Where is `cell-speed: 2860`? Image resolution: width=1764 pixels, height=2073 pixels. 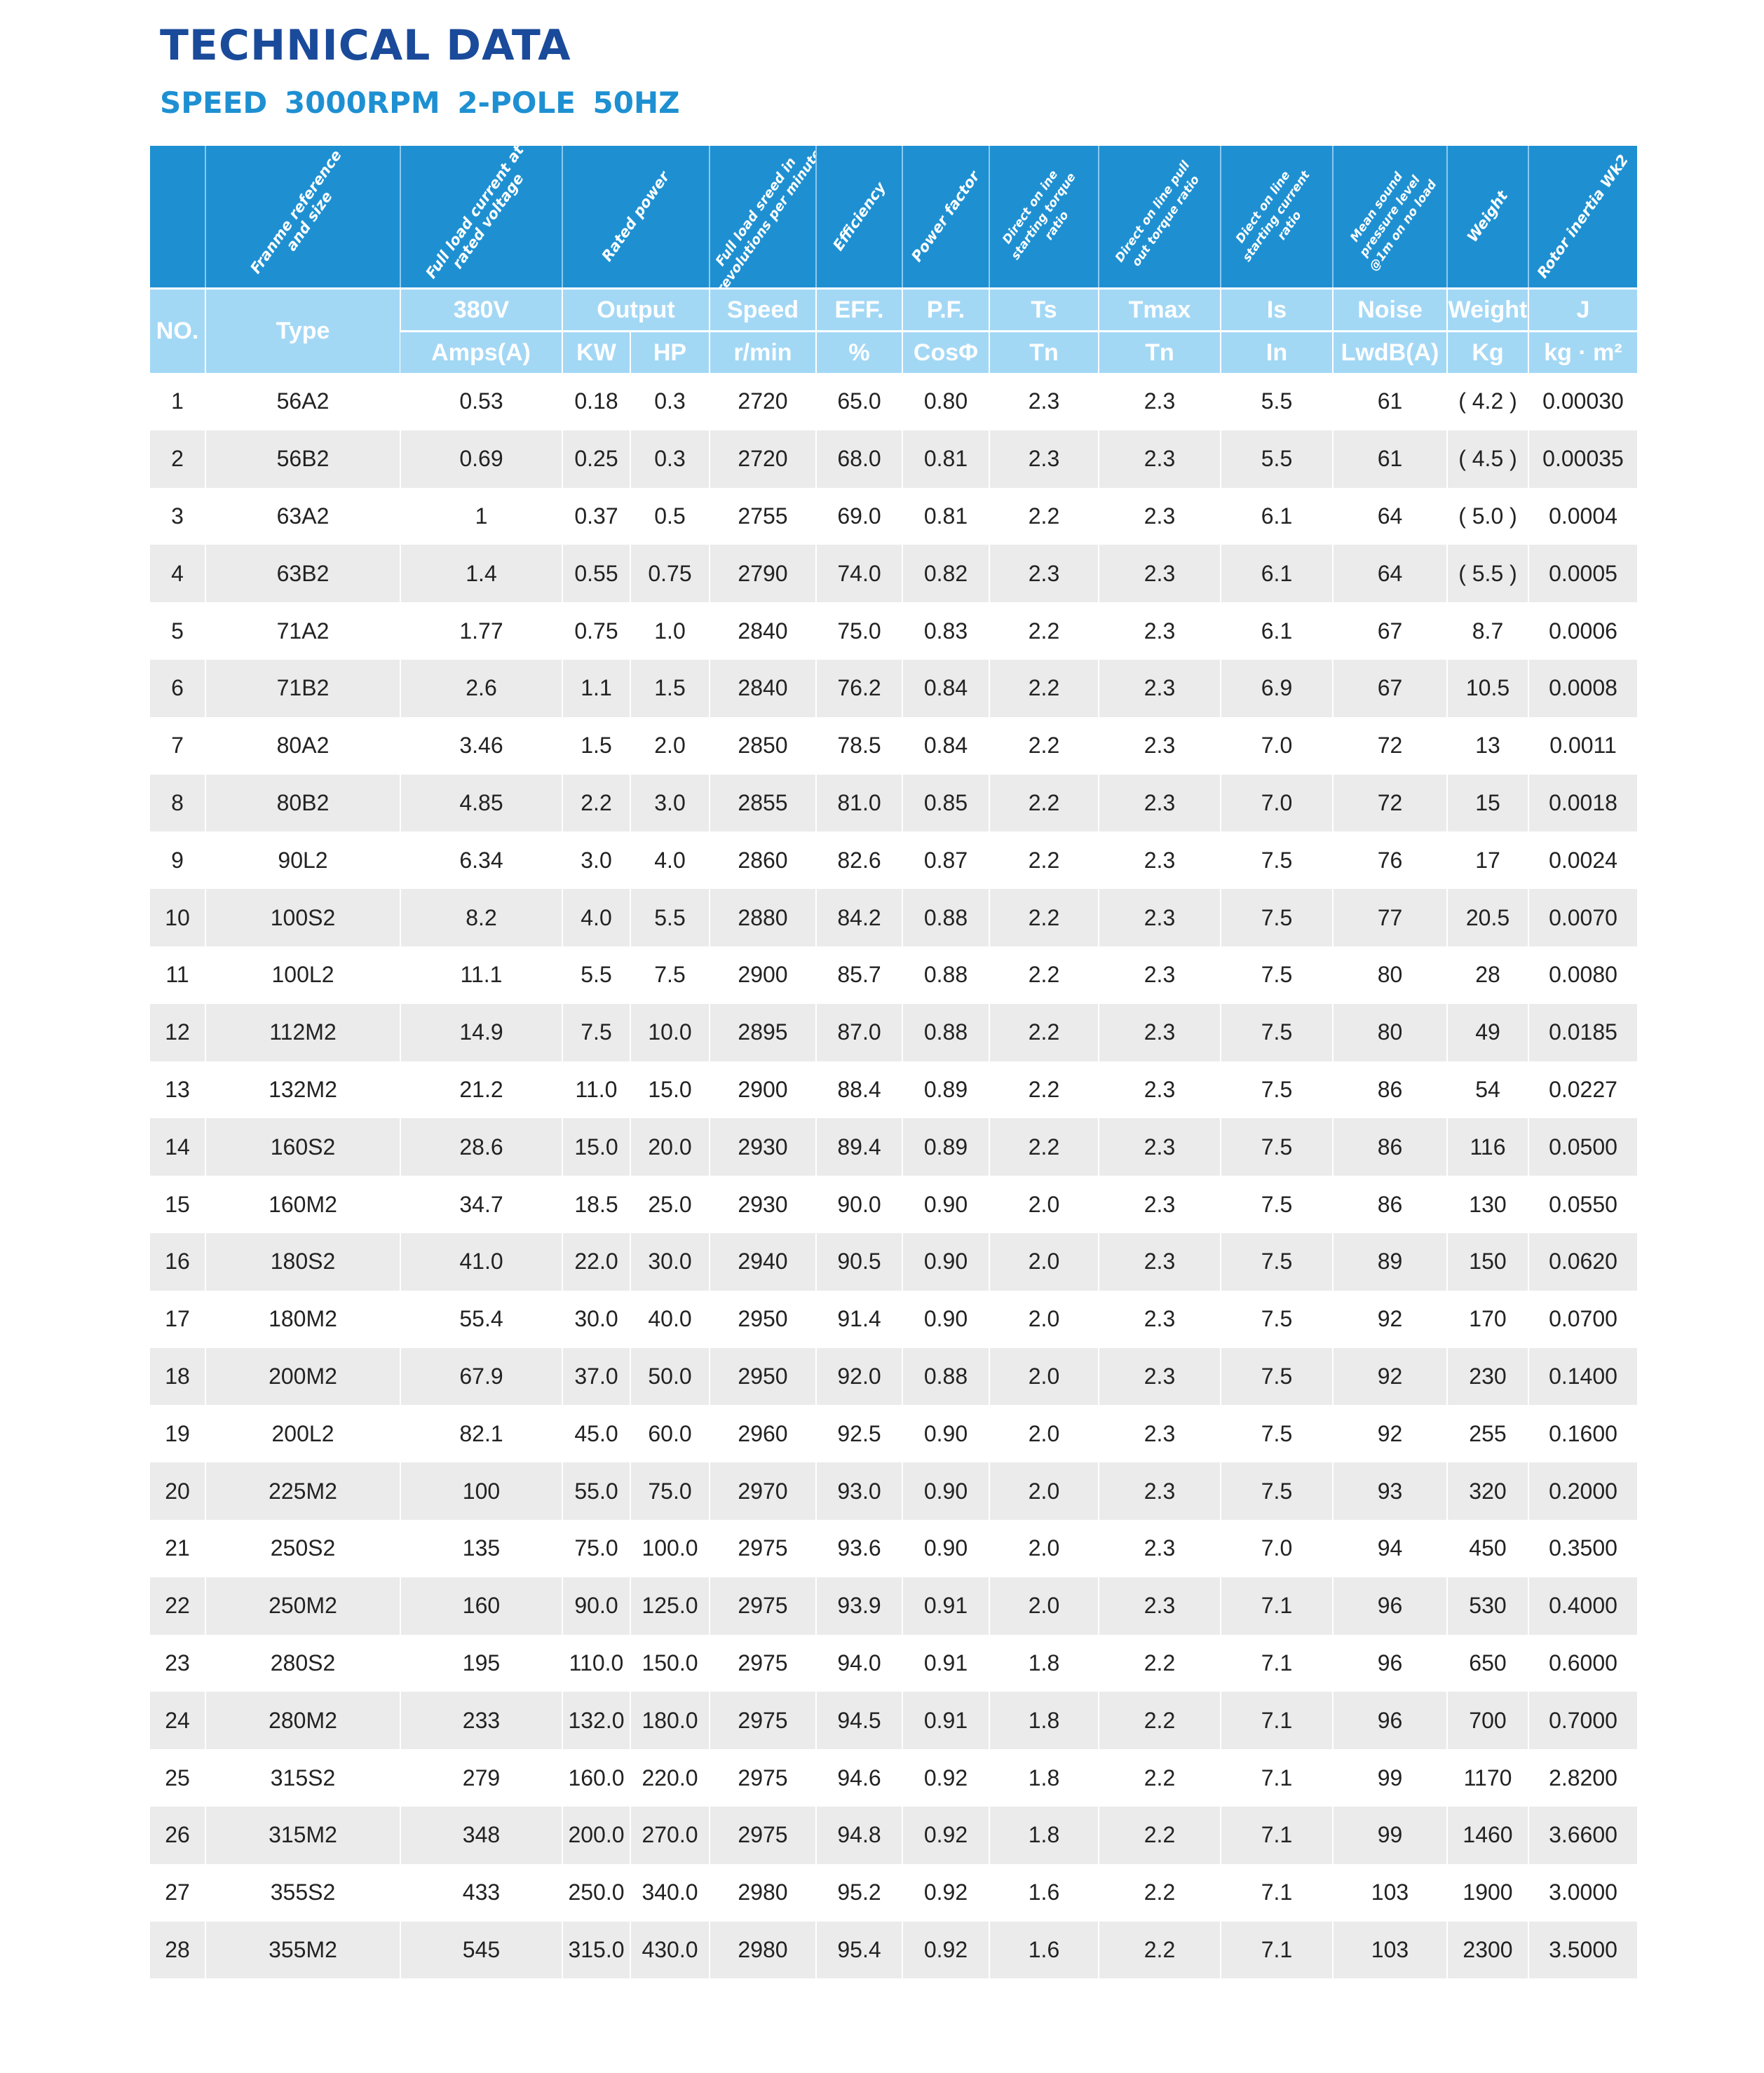
cell-speed: 2860 is located at coordinates (762, 860).